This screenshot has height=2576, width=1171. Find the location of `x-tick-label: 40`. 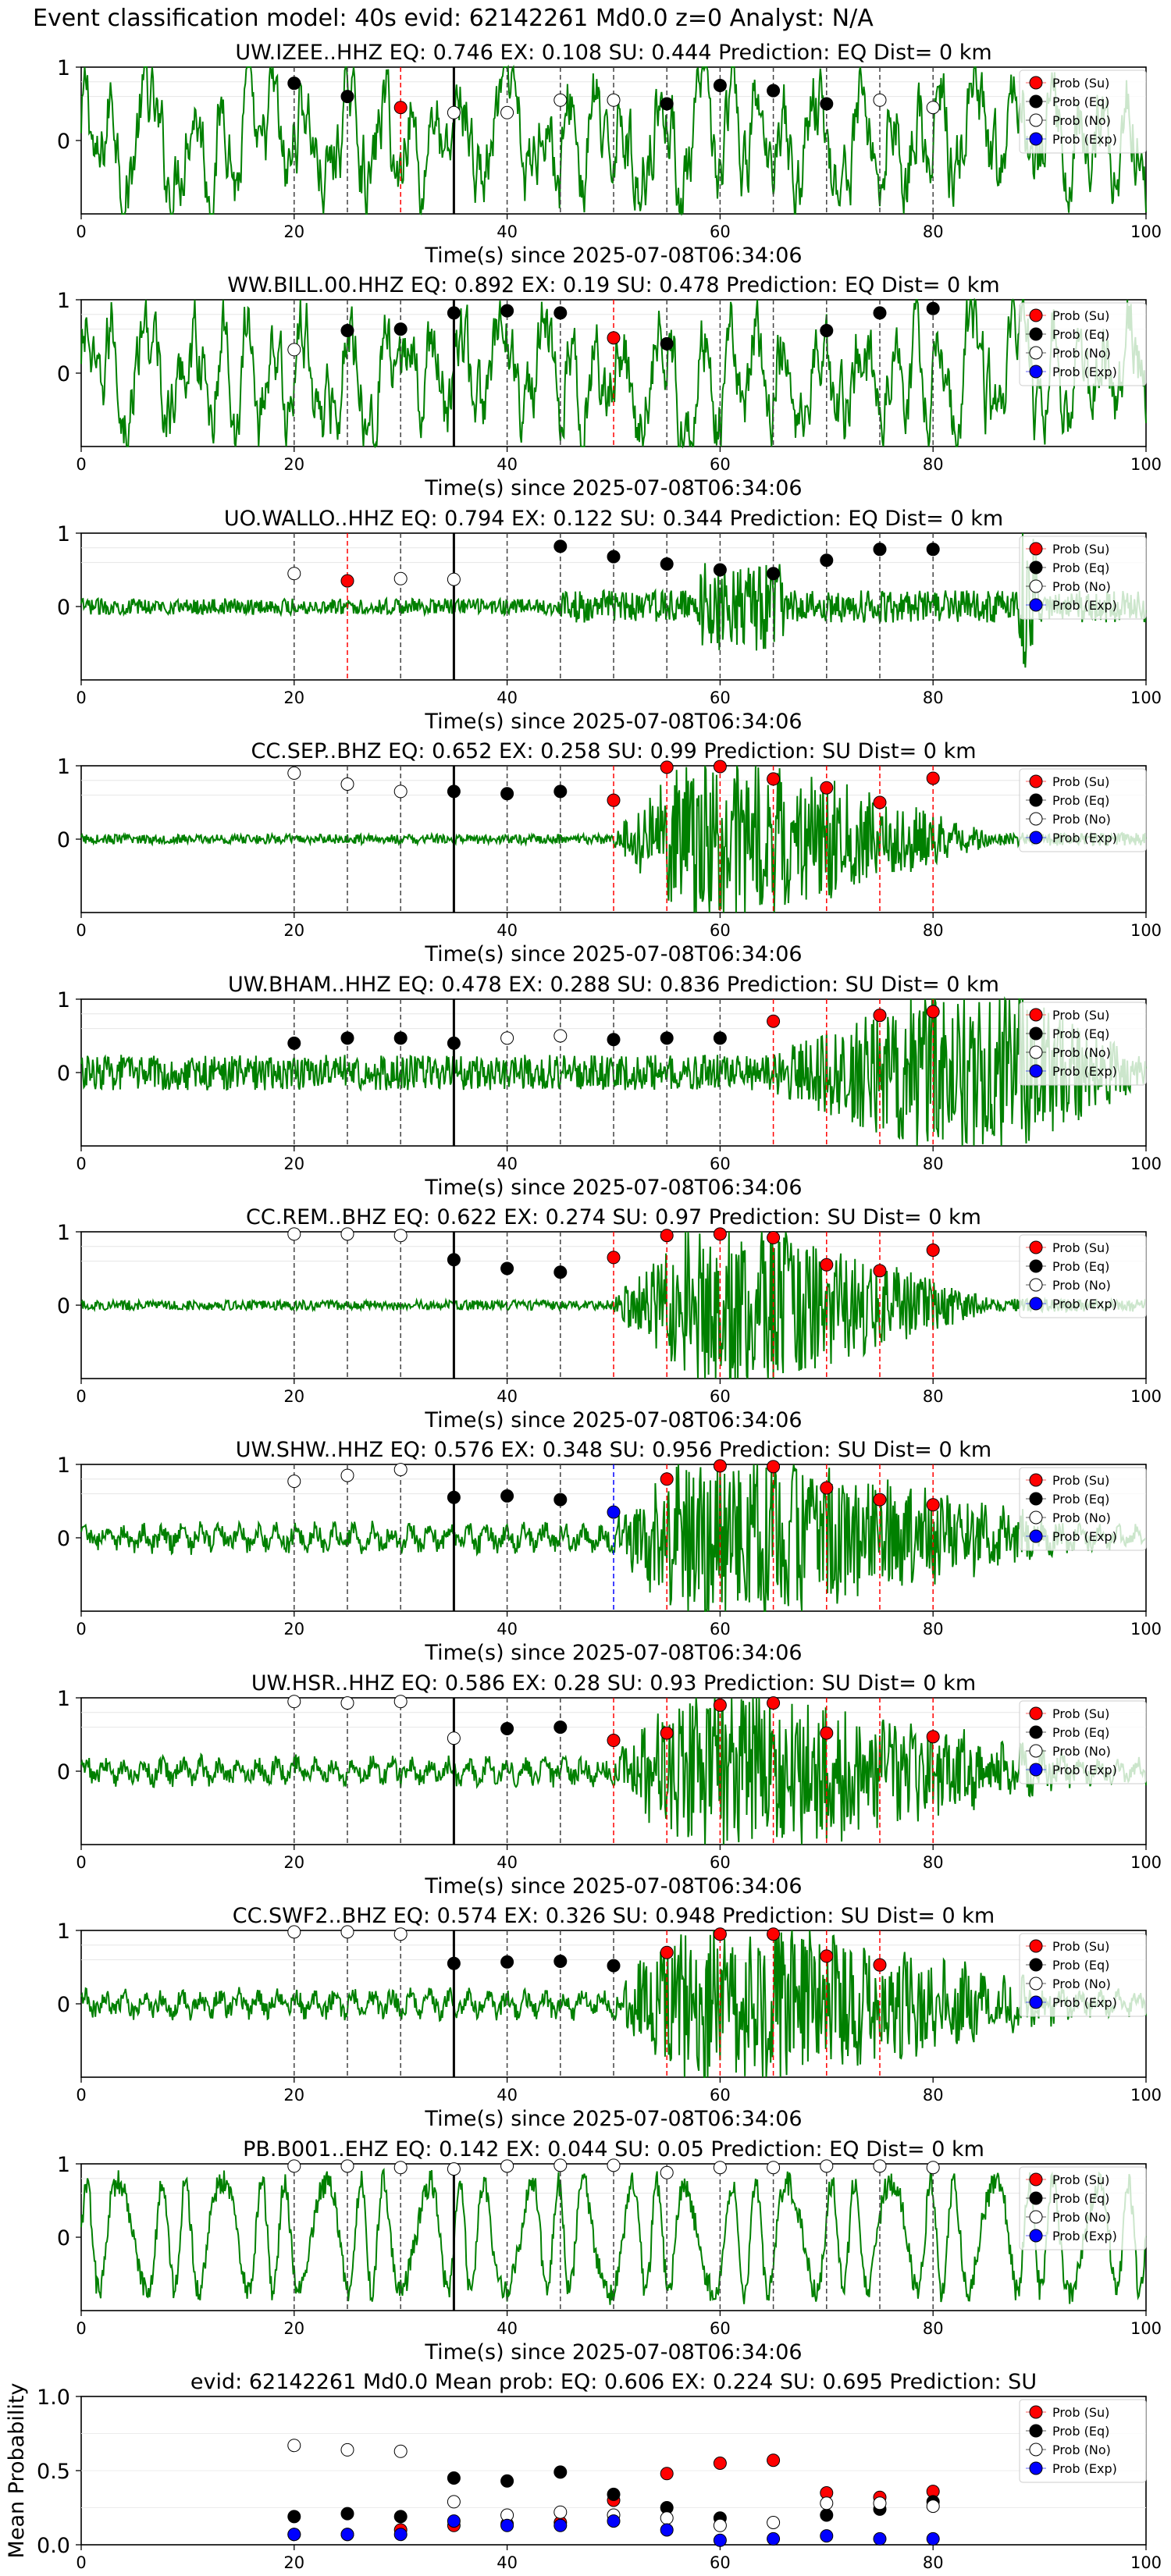

x-tick-label: 40 is located at coordinates (508, 464).